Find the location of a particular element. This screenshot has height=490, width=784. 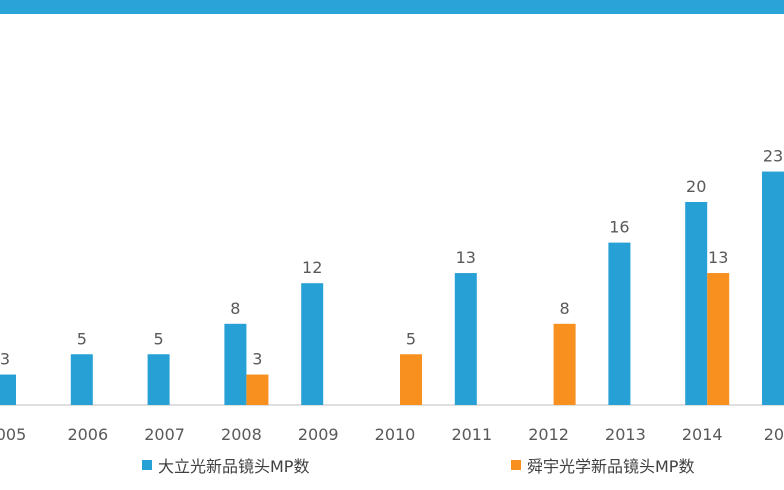

data-label-series-a: 20 is located at coordinates (696, 186).